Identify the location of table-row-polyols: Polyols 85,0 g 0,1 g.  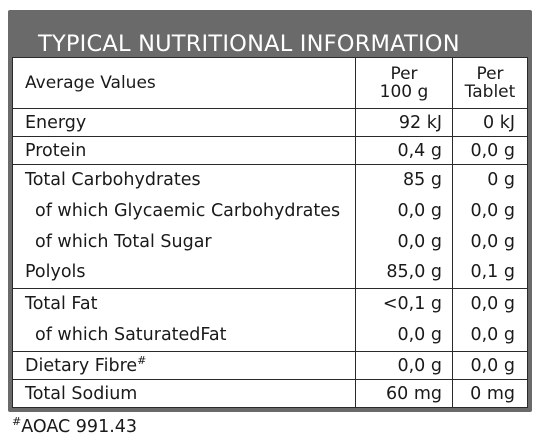
(270, 273).